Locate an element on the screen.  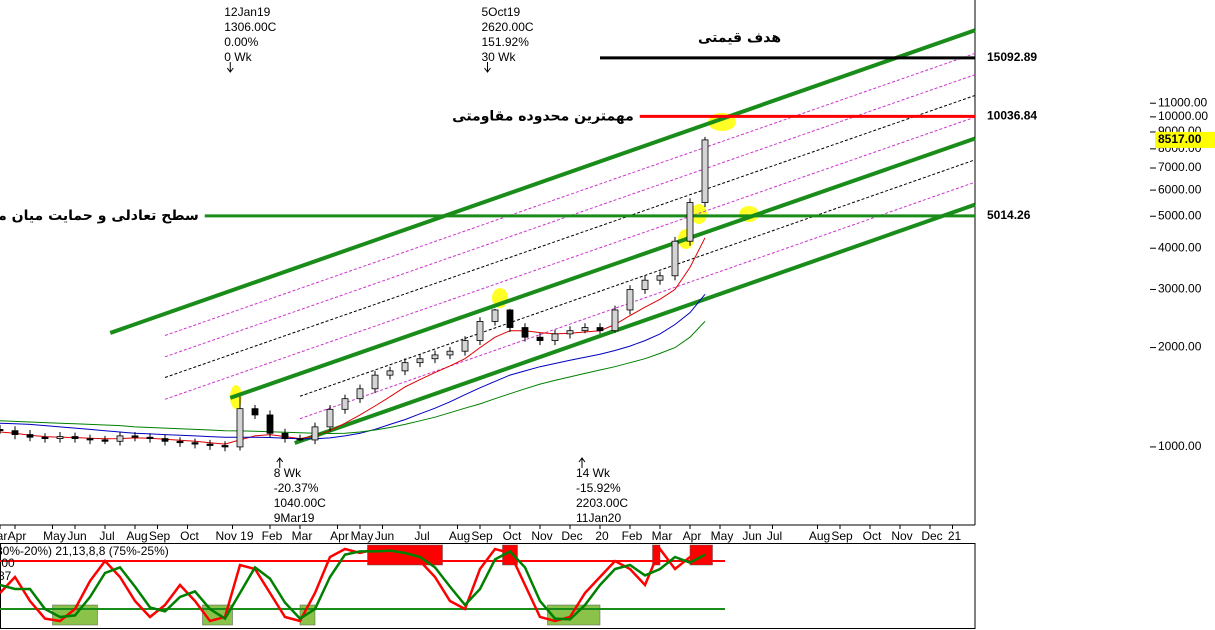
indicator-side-label: .00 is located at coordinates (7, 563).